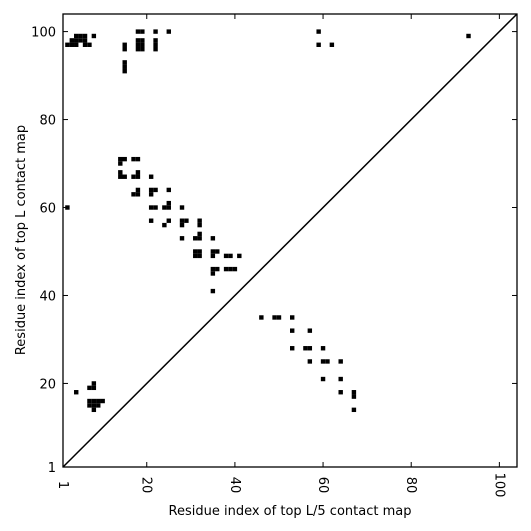  I want to click on x-tick-label: 40, so click(234, 485).